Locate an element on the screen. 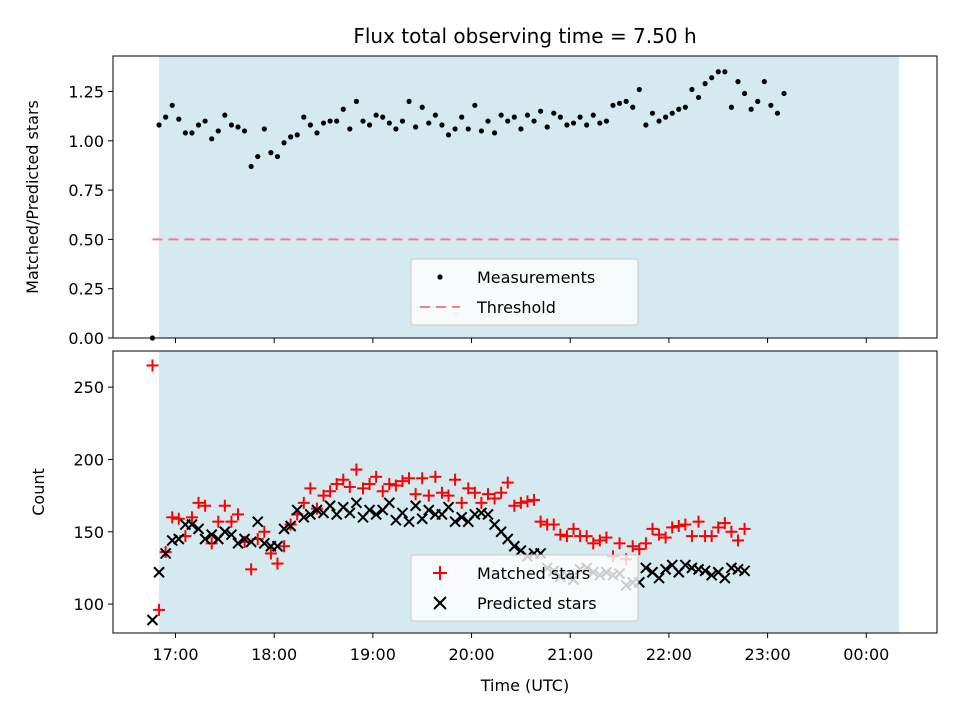 This screenshot has width=960, height=720. legend-threshold-label: Threshold is located at coordinates (516, 307).